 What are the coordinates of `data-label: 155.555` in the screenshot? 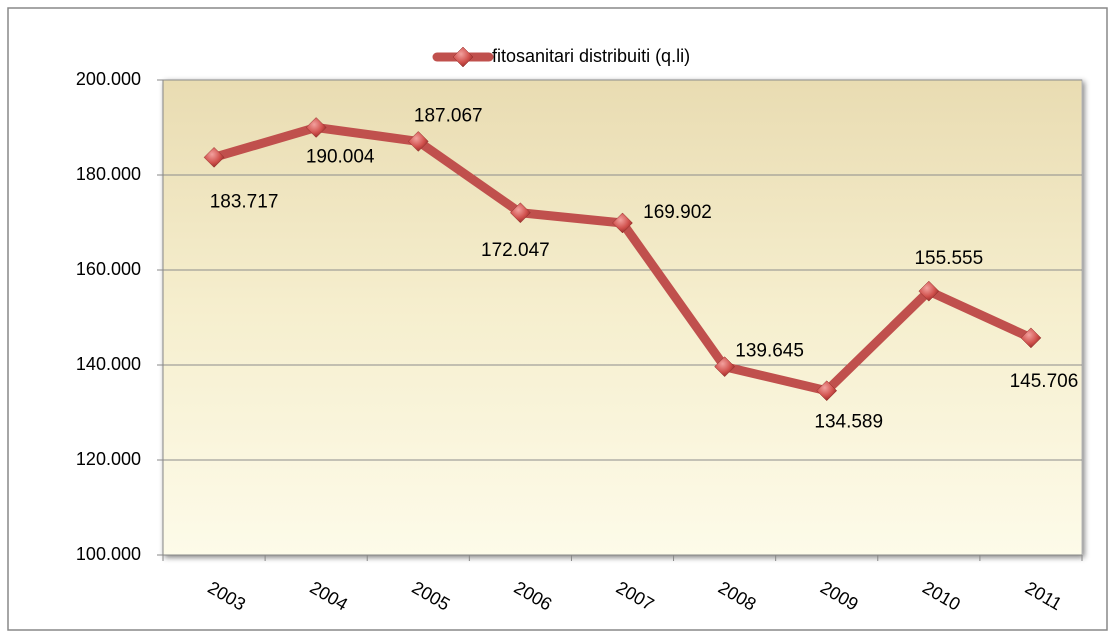 It's located at (948, 258).